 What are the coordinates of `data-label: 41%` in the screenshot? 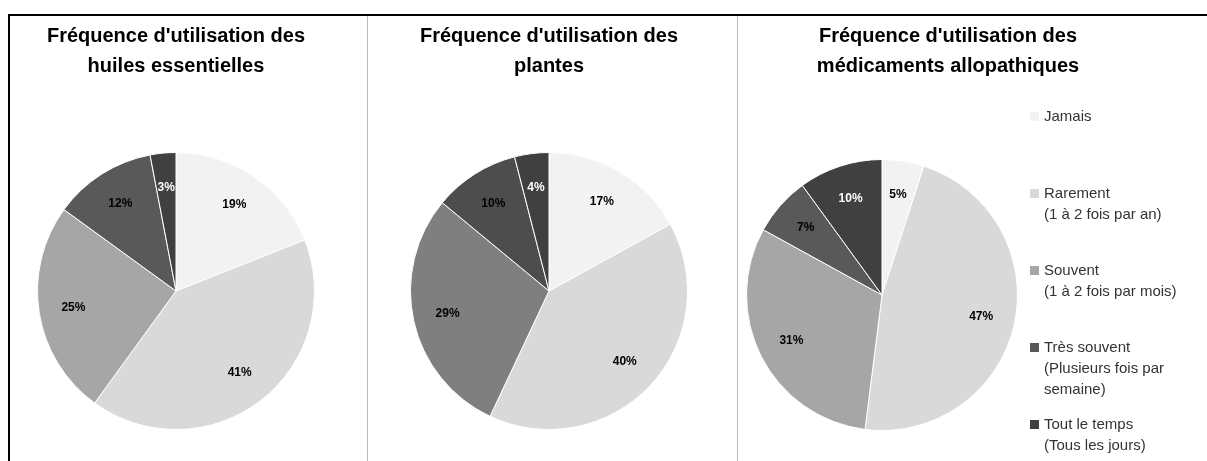 It's located at (239, 372).